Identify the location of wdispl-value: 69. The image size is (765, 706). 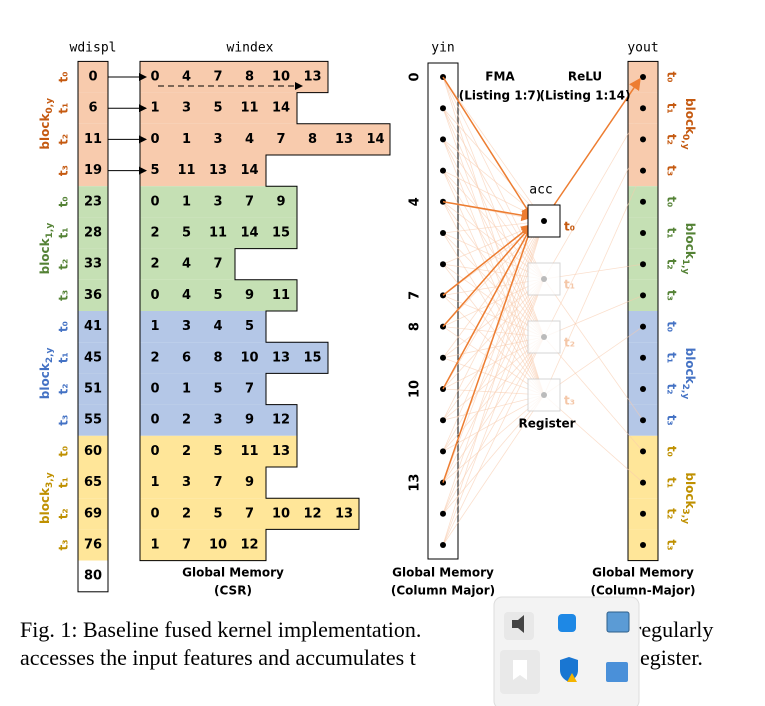
(93, 513).